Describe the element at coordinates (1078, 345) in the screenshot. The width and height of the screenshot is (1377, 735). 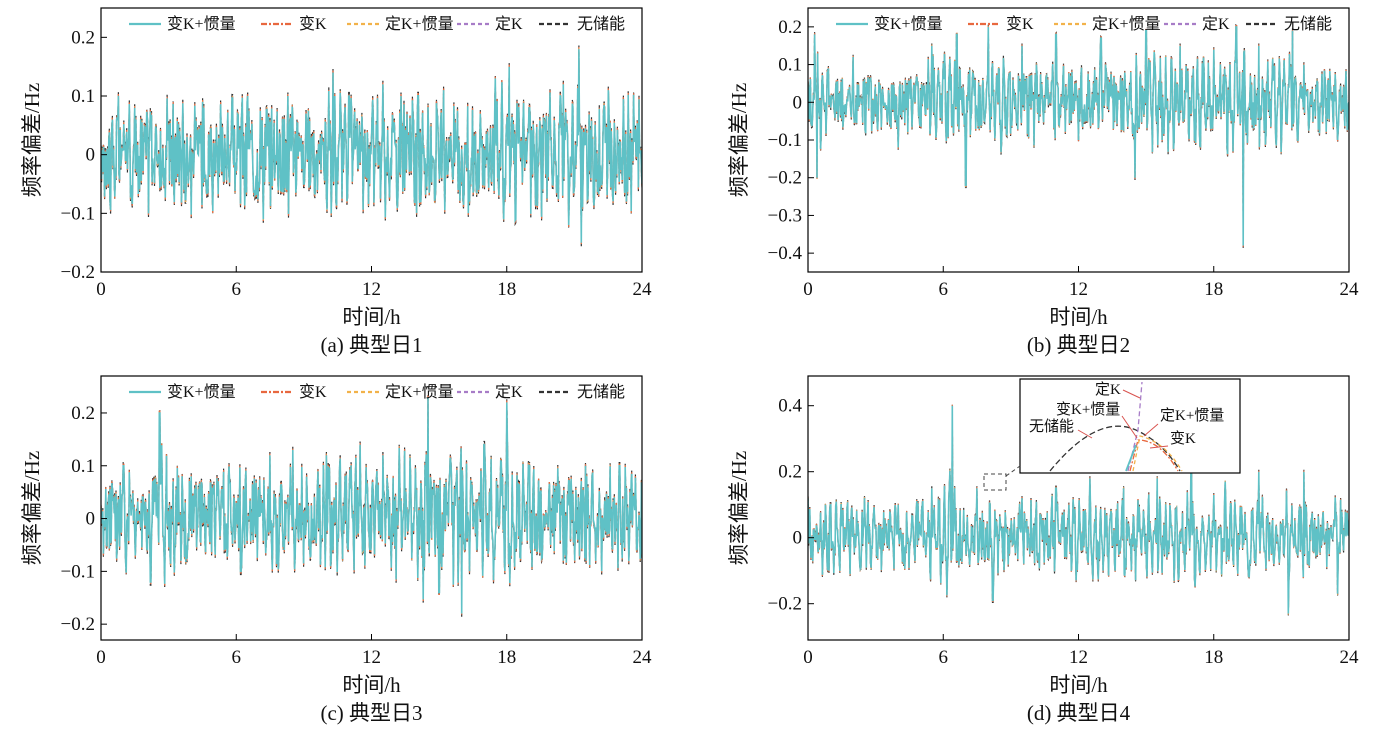
I see `panel-caption: (b) 典型日2` at that location.